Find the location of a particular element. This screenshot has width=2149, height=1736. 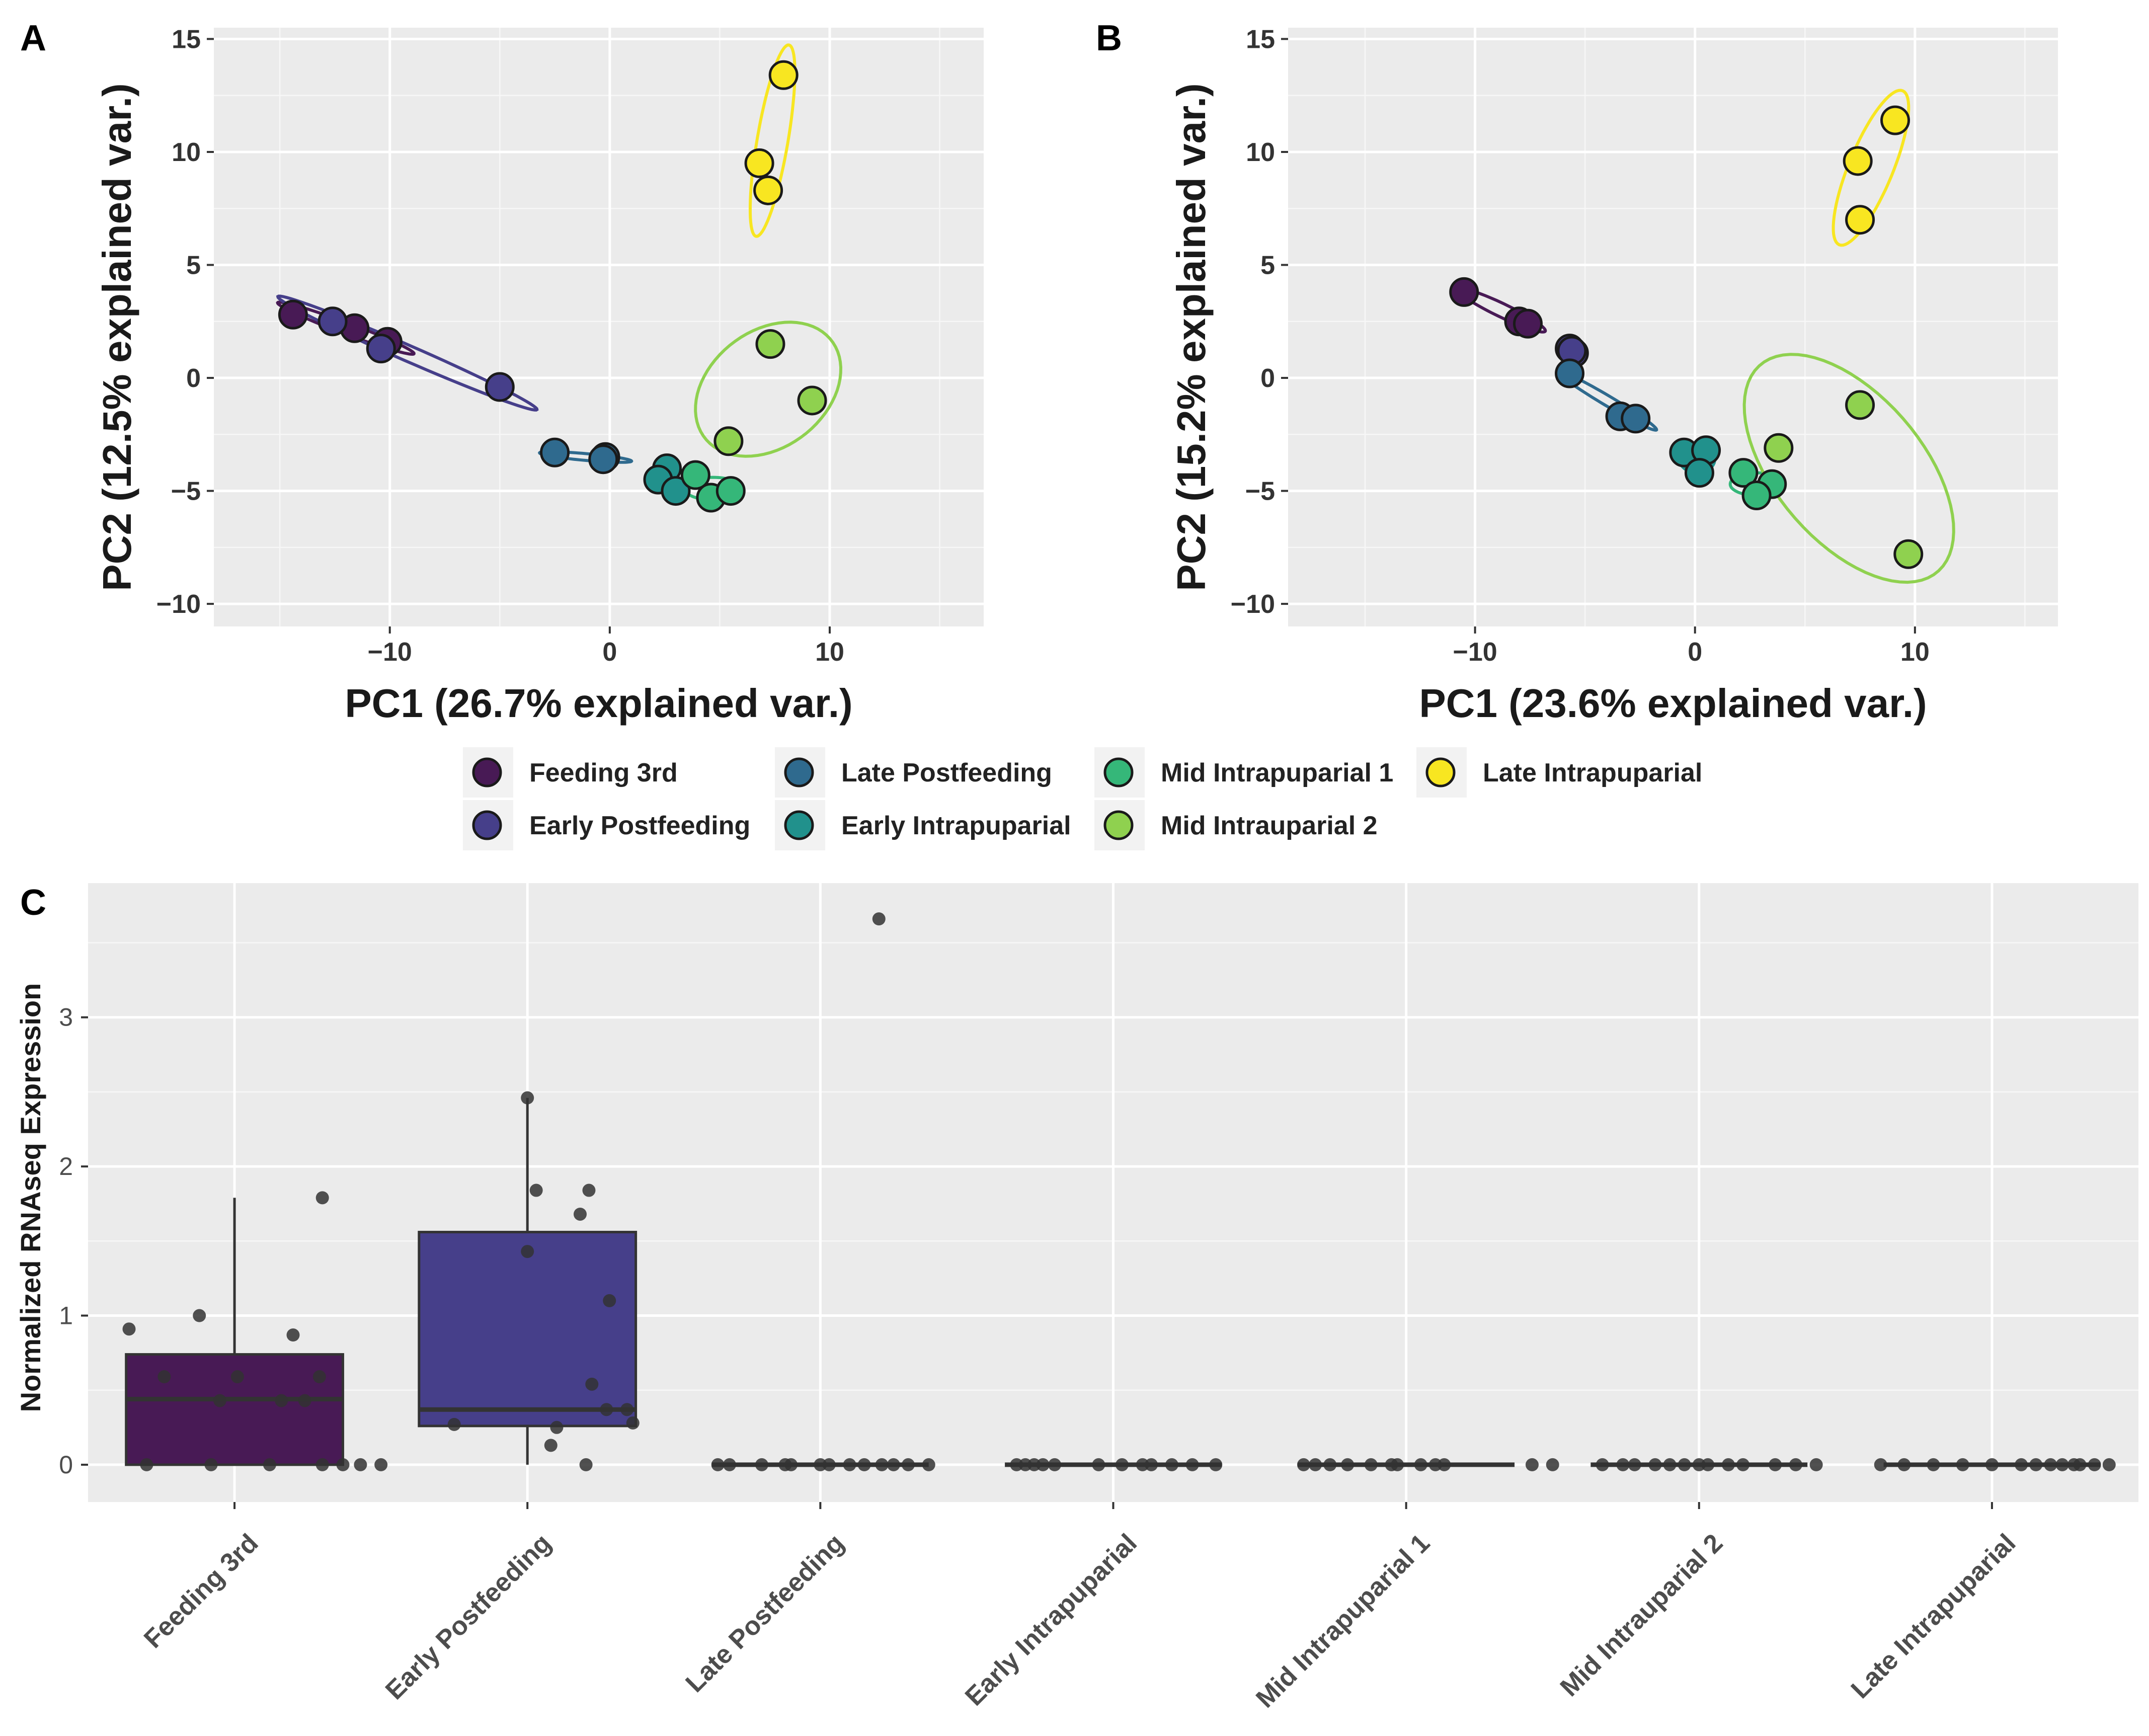

ellipse-late-intrapuparial is located at coordinates (1871, 168).